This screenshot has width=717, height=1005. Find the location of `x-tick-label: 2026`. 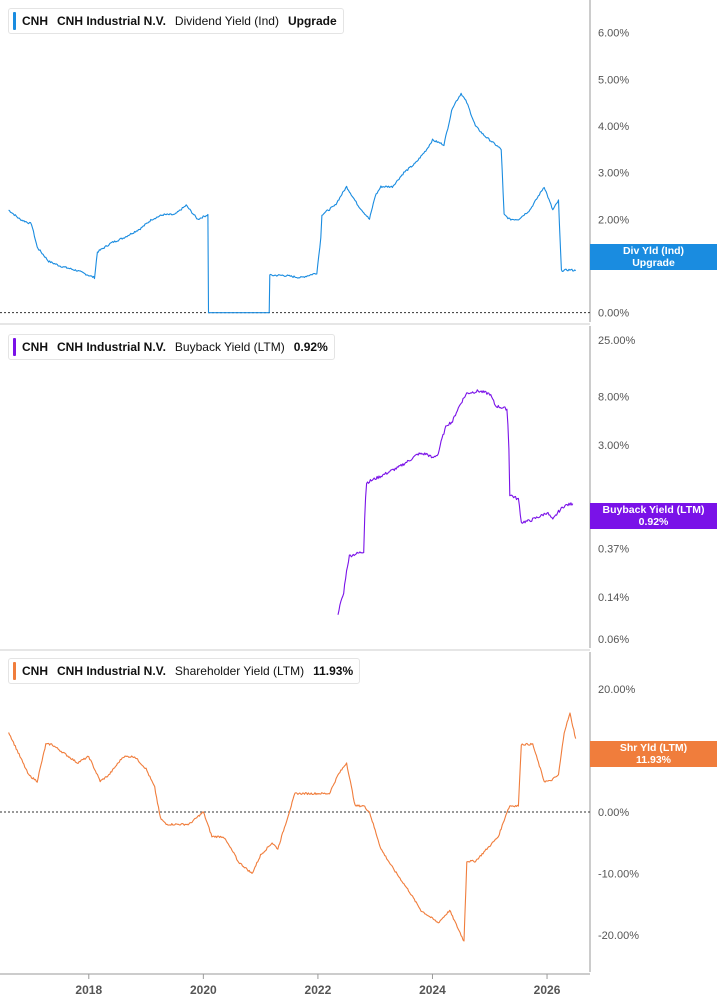

x-tick-label: 2026 is located at coordinates (547, 990).